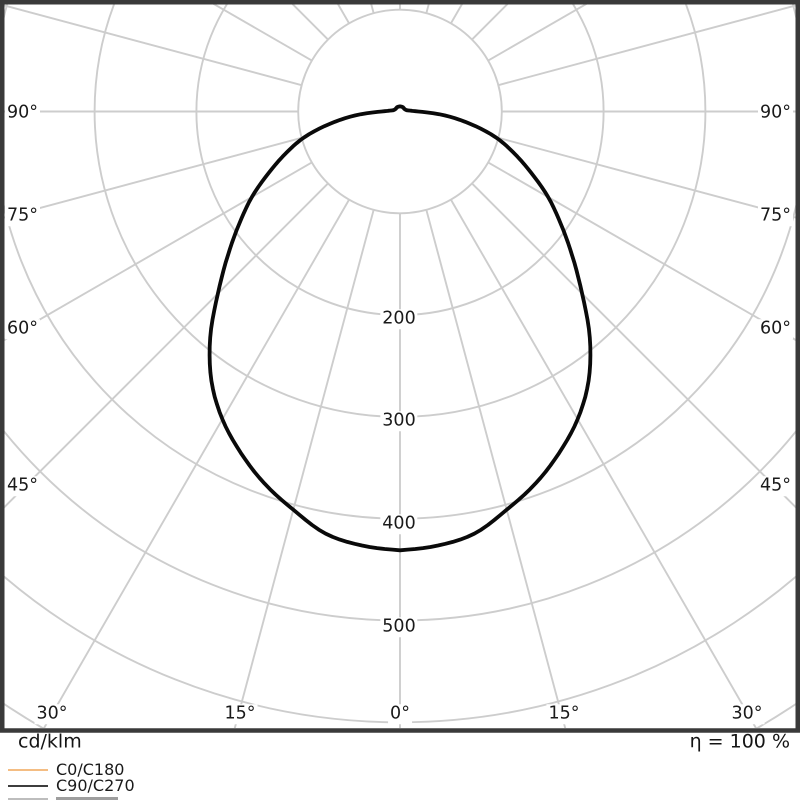  What do you see at coordinates (28, 798) in the screenshot?
I see `clipped-legend-row-line` at bounding box center [28, 798].